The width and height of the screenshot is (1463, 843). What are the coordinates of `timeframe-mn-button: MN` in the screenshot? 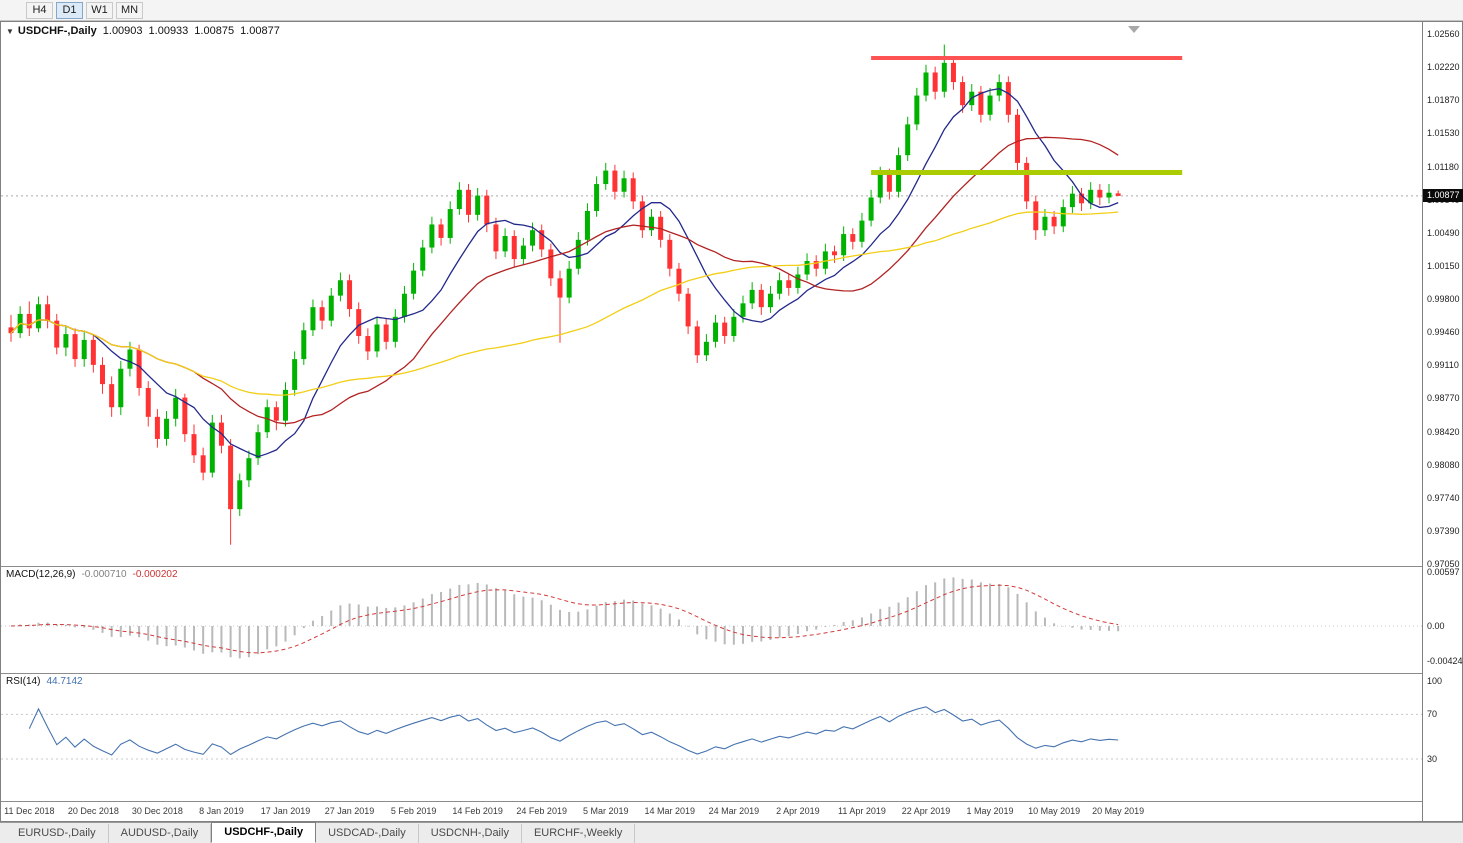 It's located at (129, 10).